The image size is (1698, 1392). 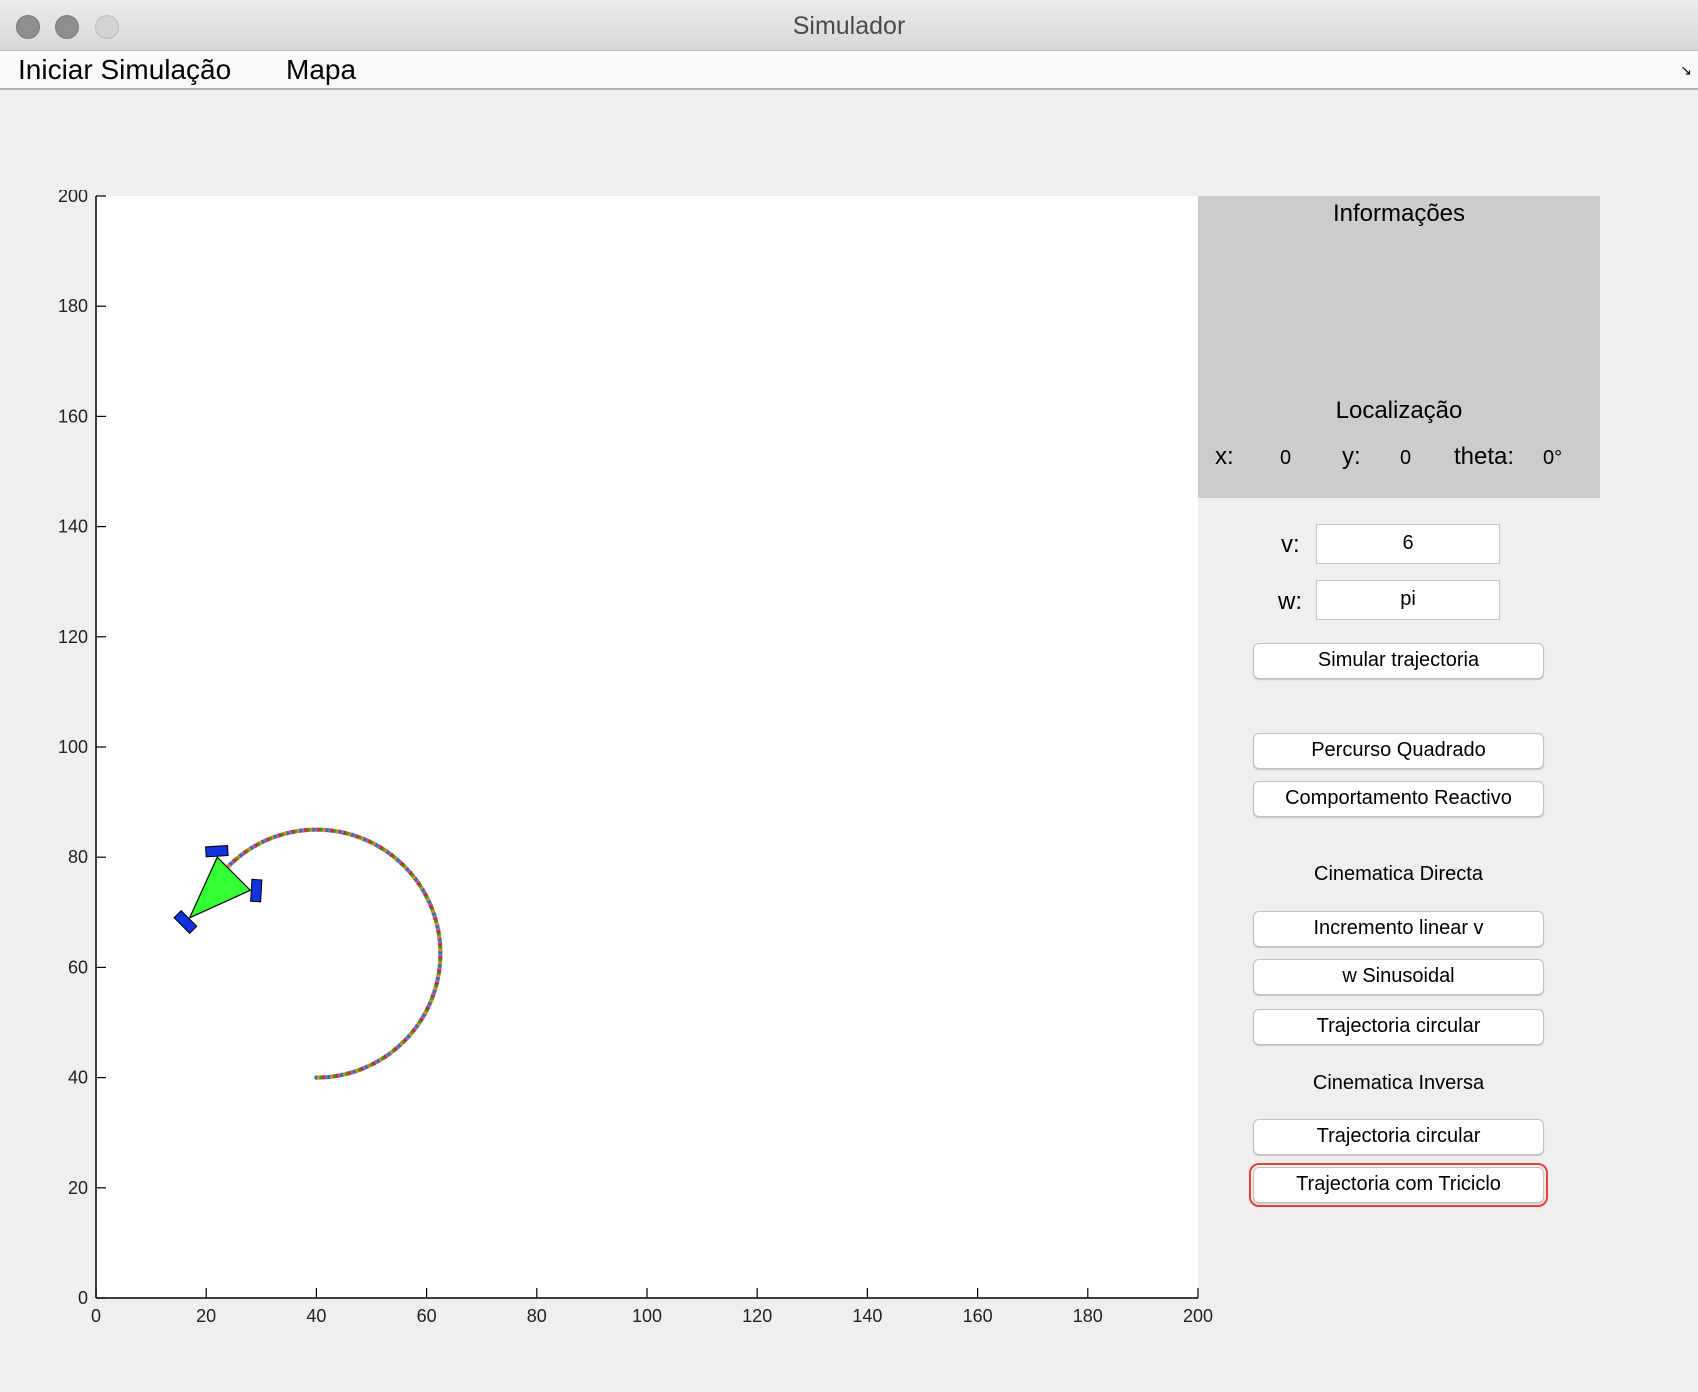 I want to click on robot, so click(x=218, y=890).